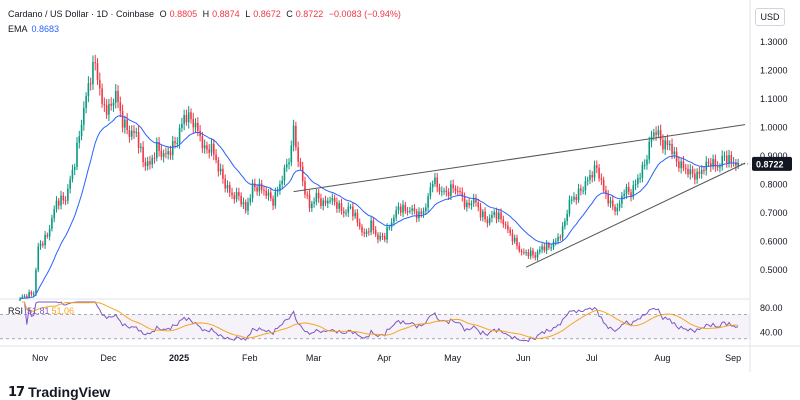  What do you see at coordinates (380, 320) in the screenshot?
I see `rsi-ma-line` at bounding box center [380, 320].